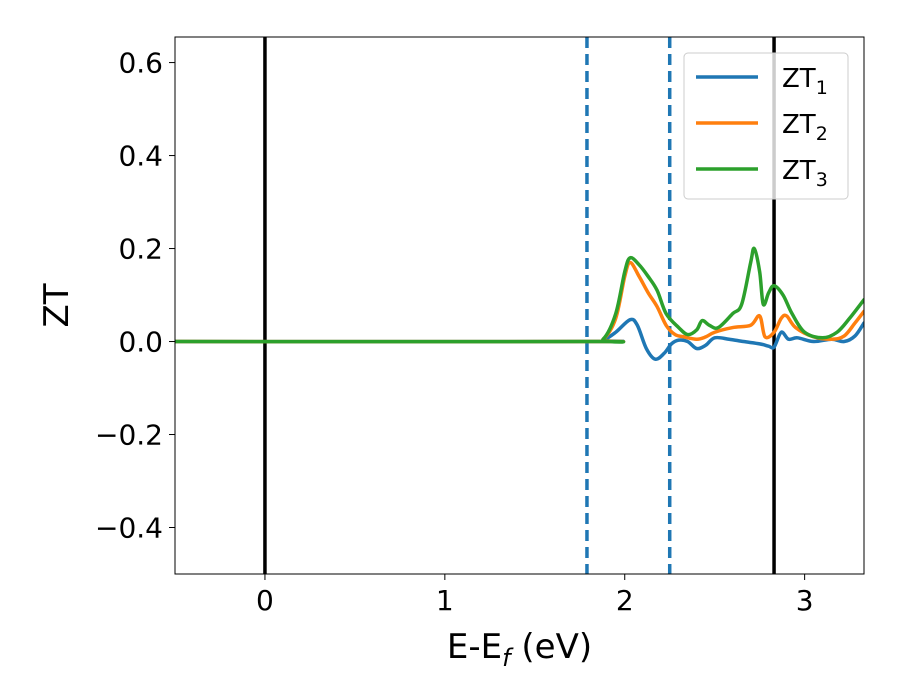  I want to click on y-tick-label-3: 0.2, so click(140, 249).